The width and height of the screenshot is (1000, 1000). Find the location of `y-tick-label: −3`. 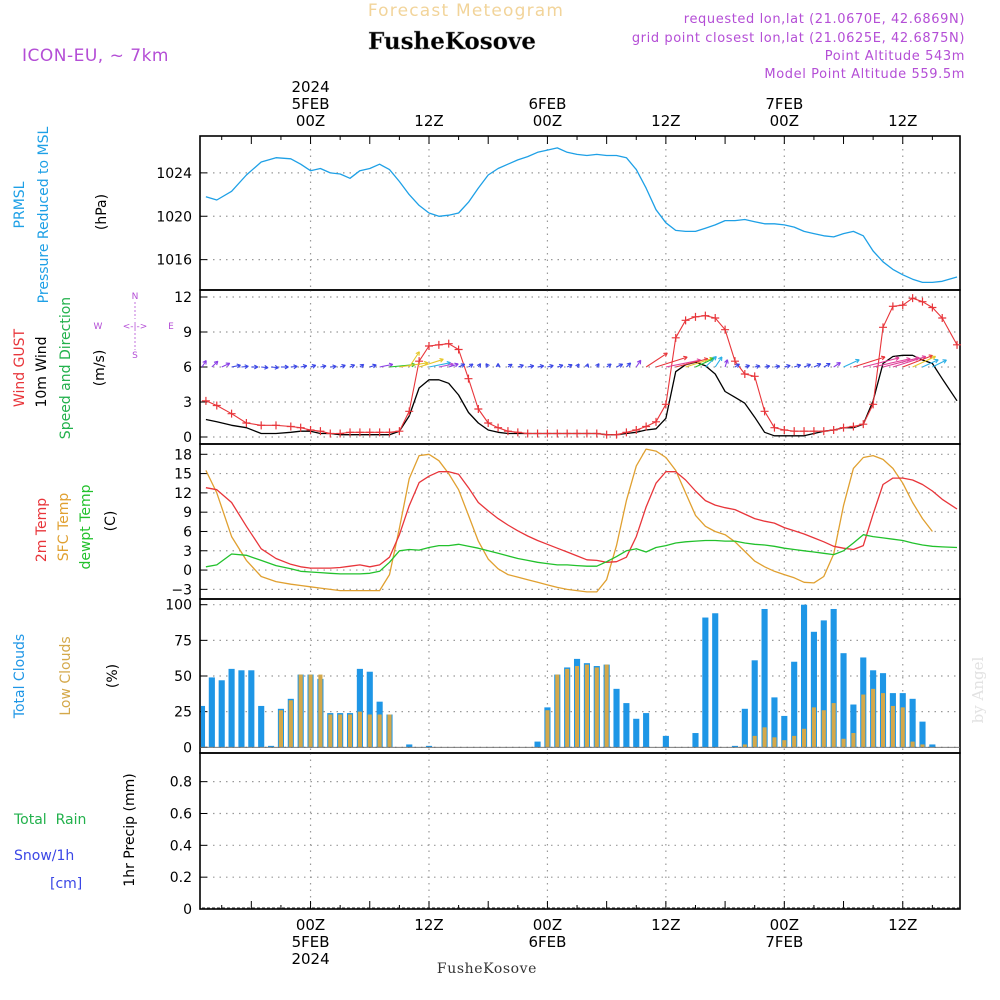

y-tick-label: −3 is located at coordinates (181, 590).